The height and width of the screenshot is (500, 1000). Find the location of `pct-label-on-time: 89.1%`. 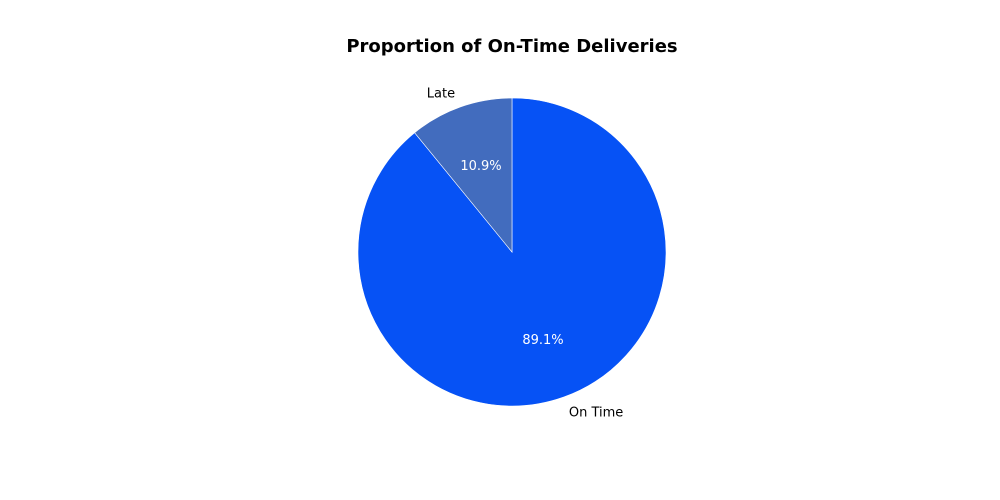

pct-label-on-time: 89.1% is located at coordinates (542, 340).